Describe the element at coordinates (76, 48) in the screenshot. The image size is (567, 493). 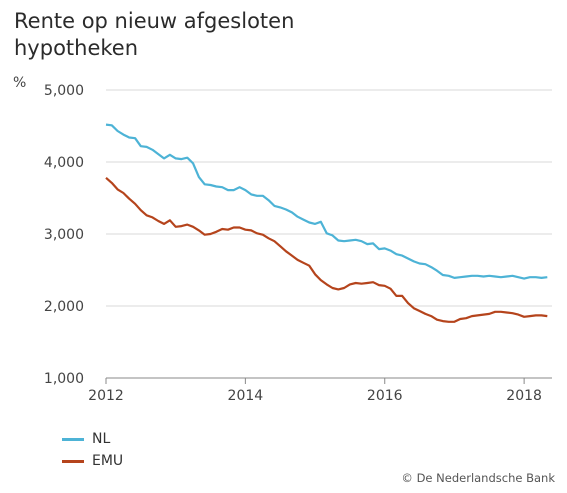
I see `chart-title-line-2: hypotheken` at that location.